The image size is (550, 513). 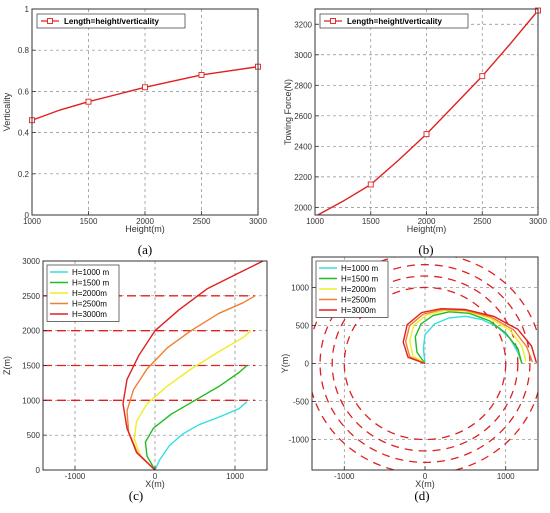 What do you see at coordinates (27, 9) in the screenshot?
I see `y-tick-label: 1` at bounding box center [27, 9].